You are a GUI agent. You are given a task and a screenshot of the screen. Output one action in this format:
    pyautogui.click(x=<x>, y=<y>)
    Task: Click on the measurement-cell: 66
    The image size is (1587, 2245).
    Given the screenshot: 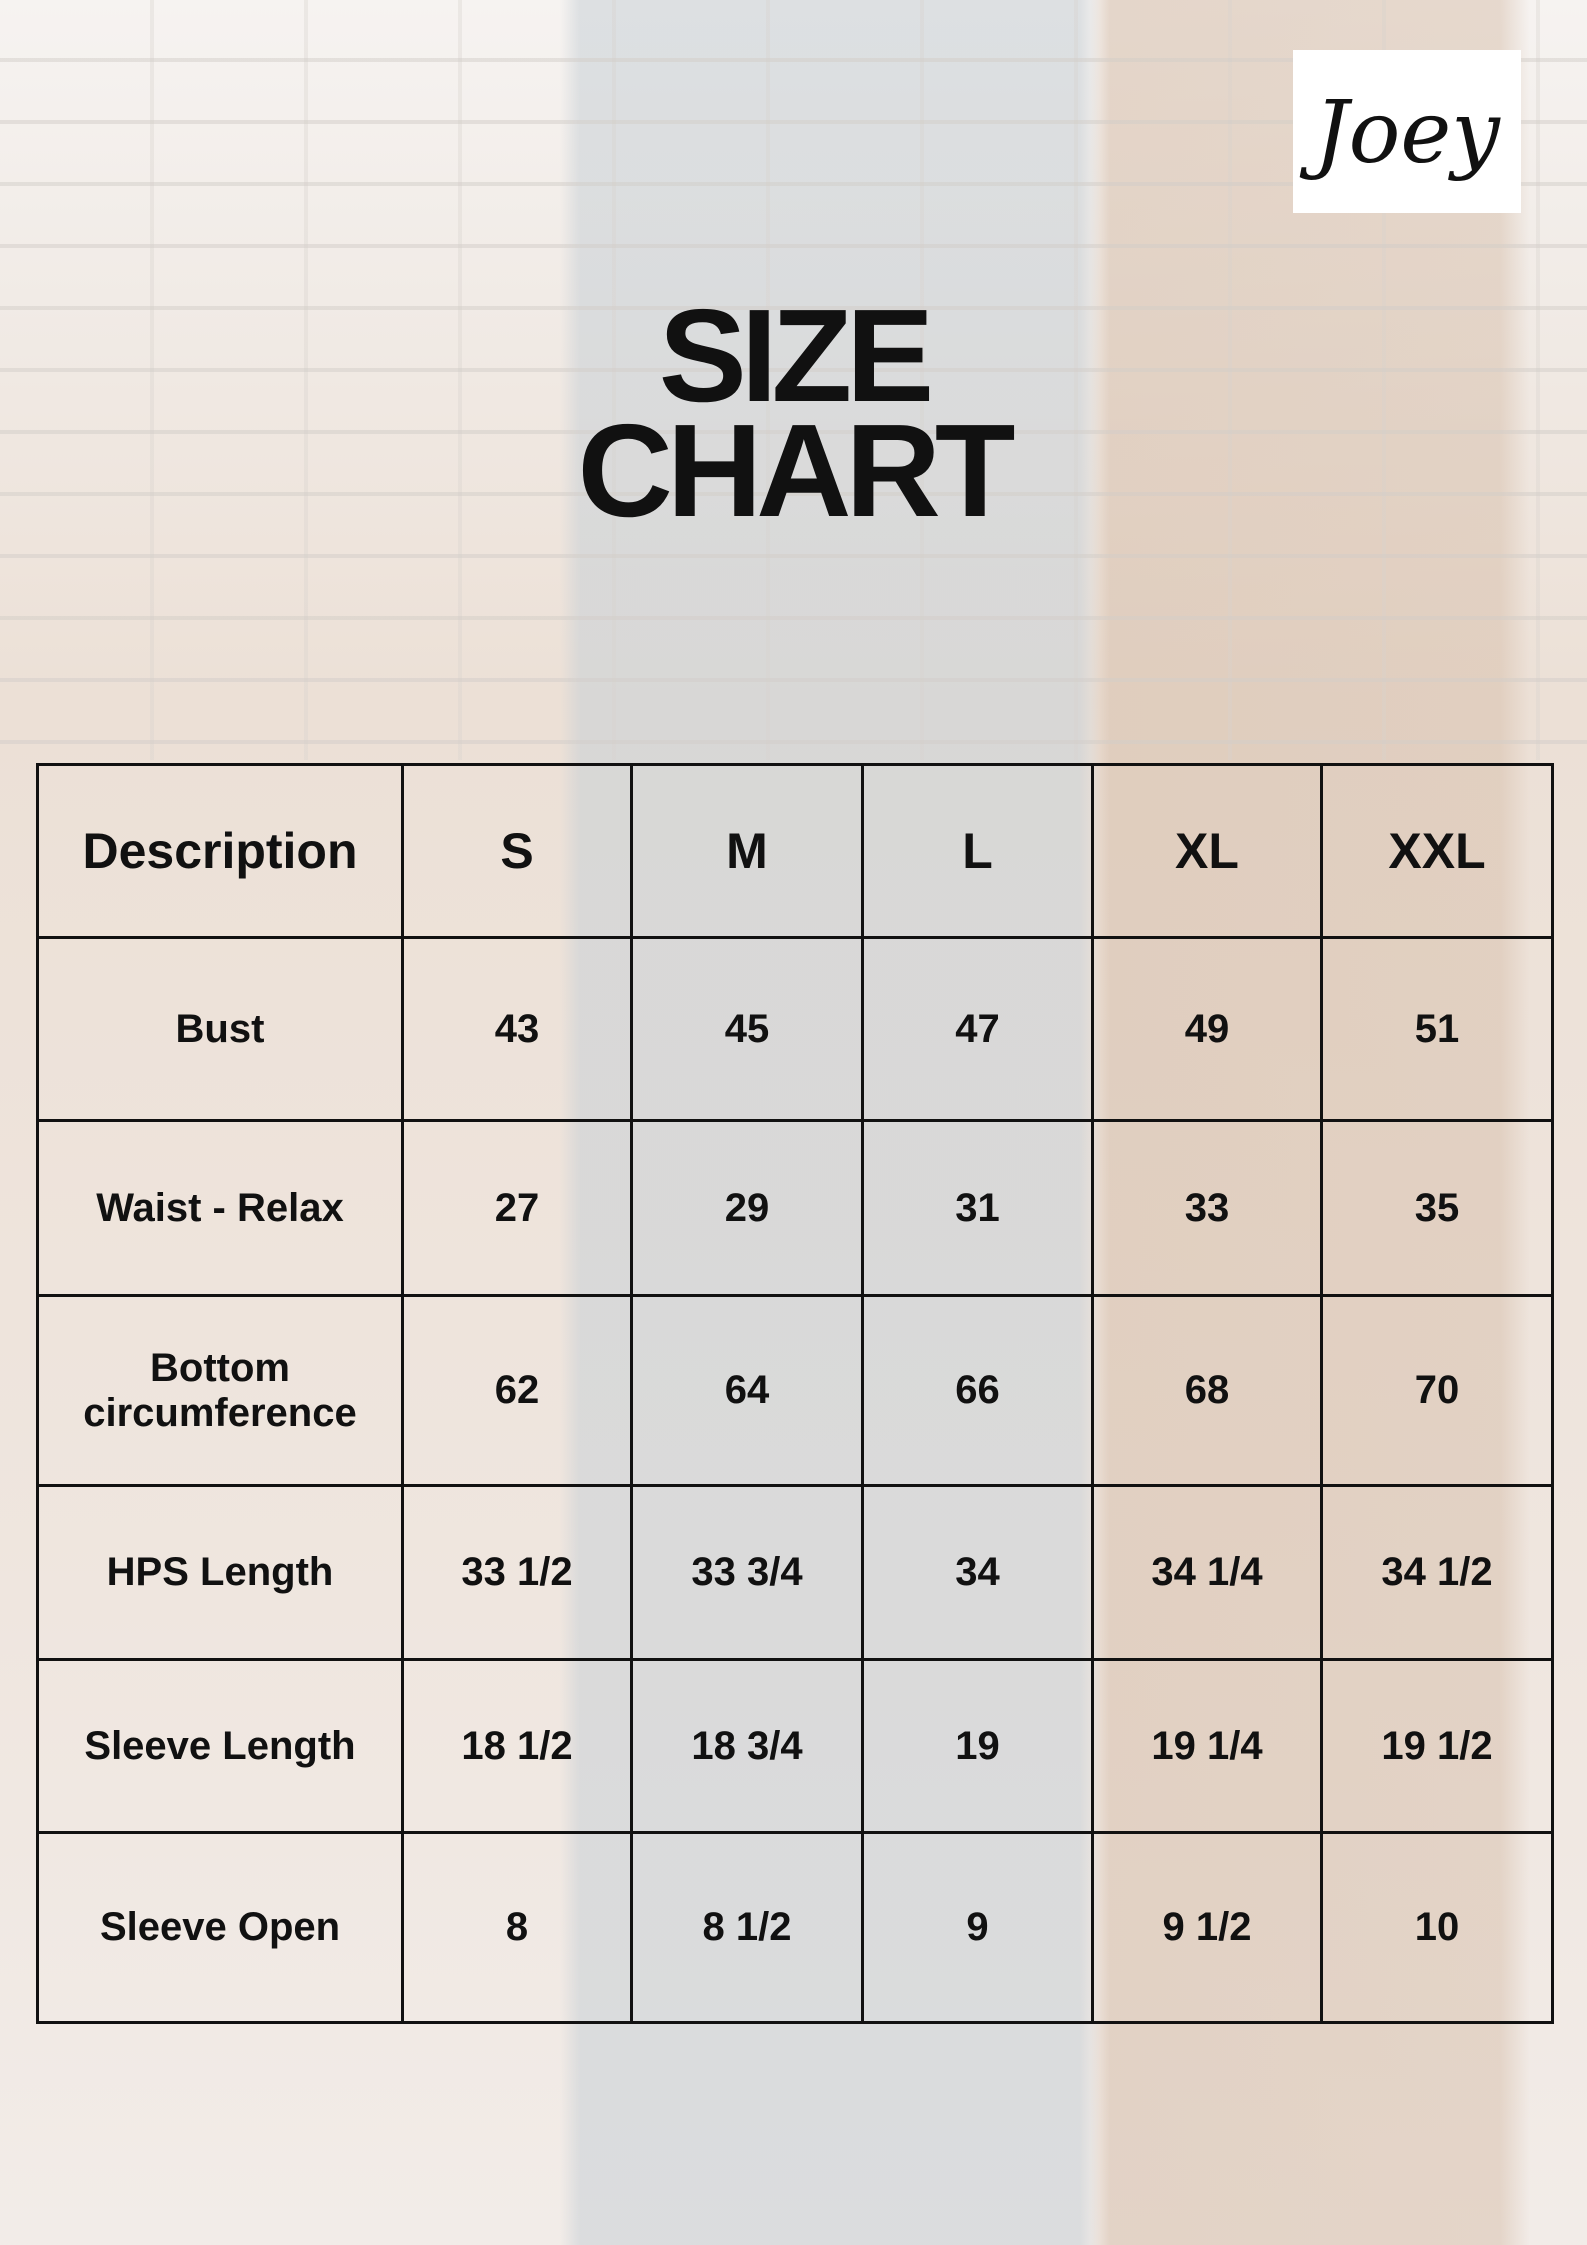 What is the action you would take?
    pyautogui.click(x=977, y=1390)
    